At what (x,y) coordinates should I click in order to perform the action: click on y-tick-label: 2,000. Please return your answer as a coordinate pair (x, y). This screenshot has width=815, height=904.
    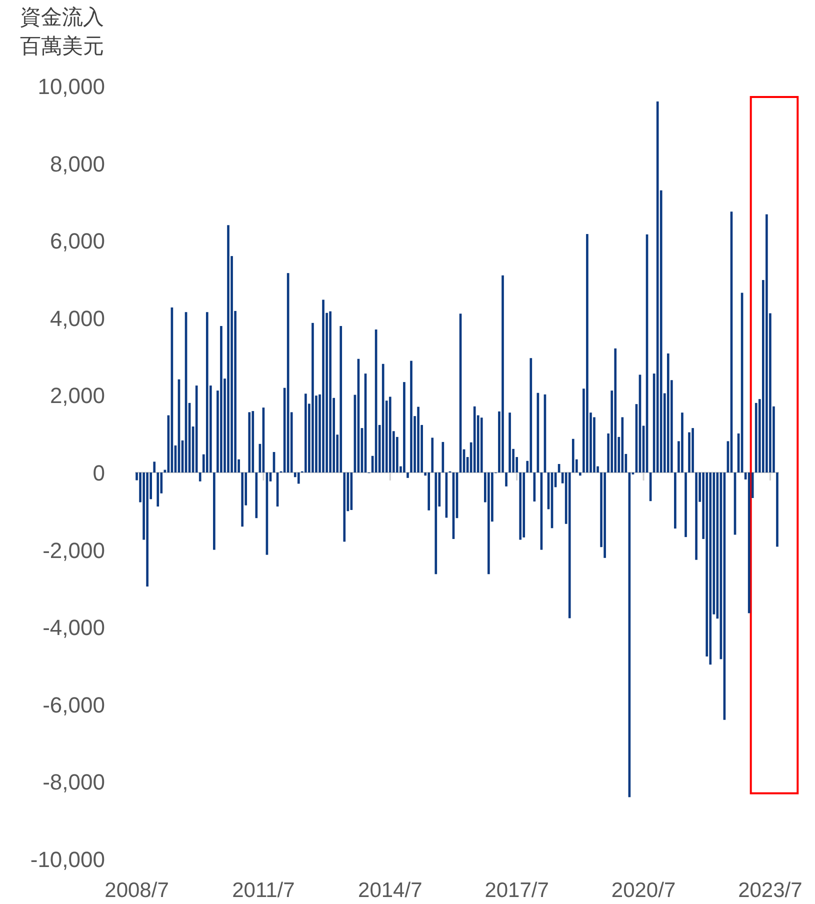
    Looking at the image, I should click on (77, 395).